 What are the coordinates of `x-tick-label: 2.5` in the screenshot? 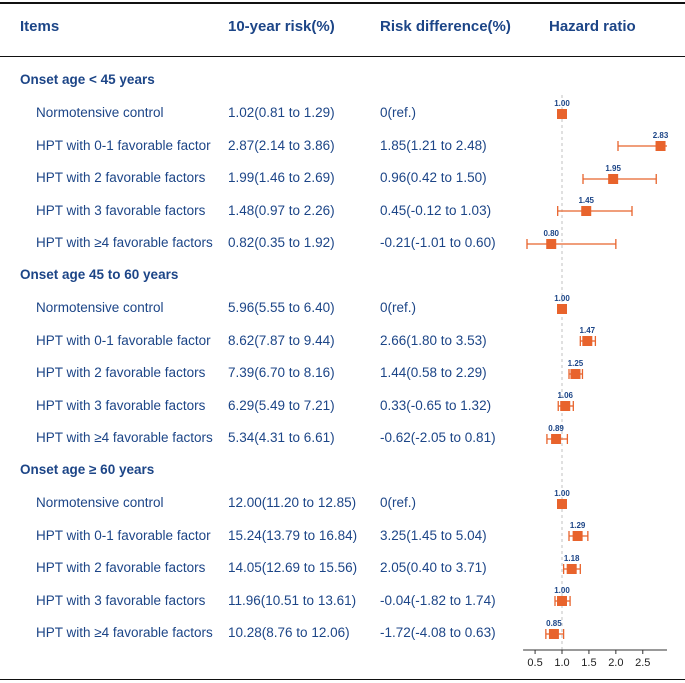 It's located at (642, 663).